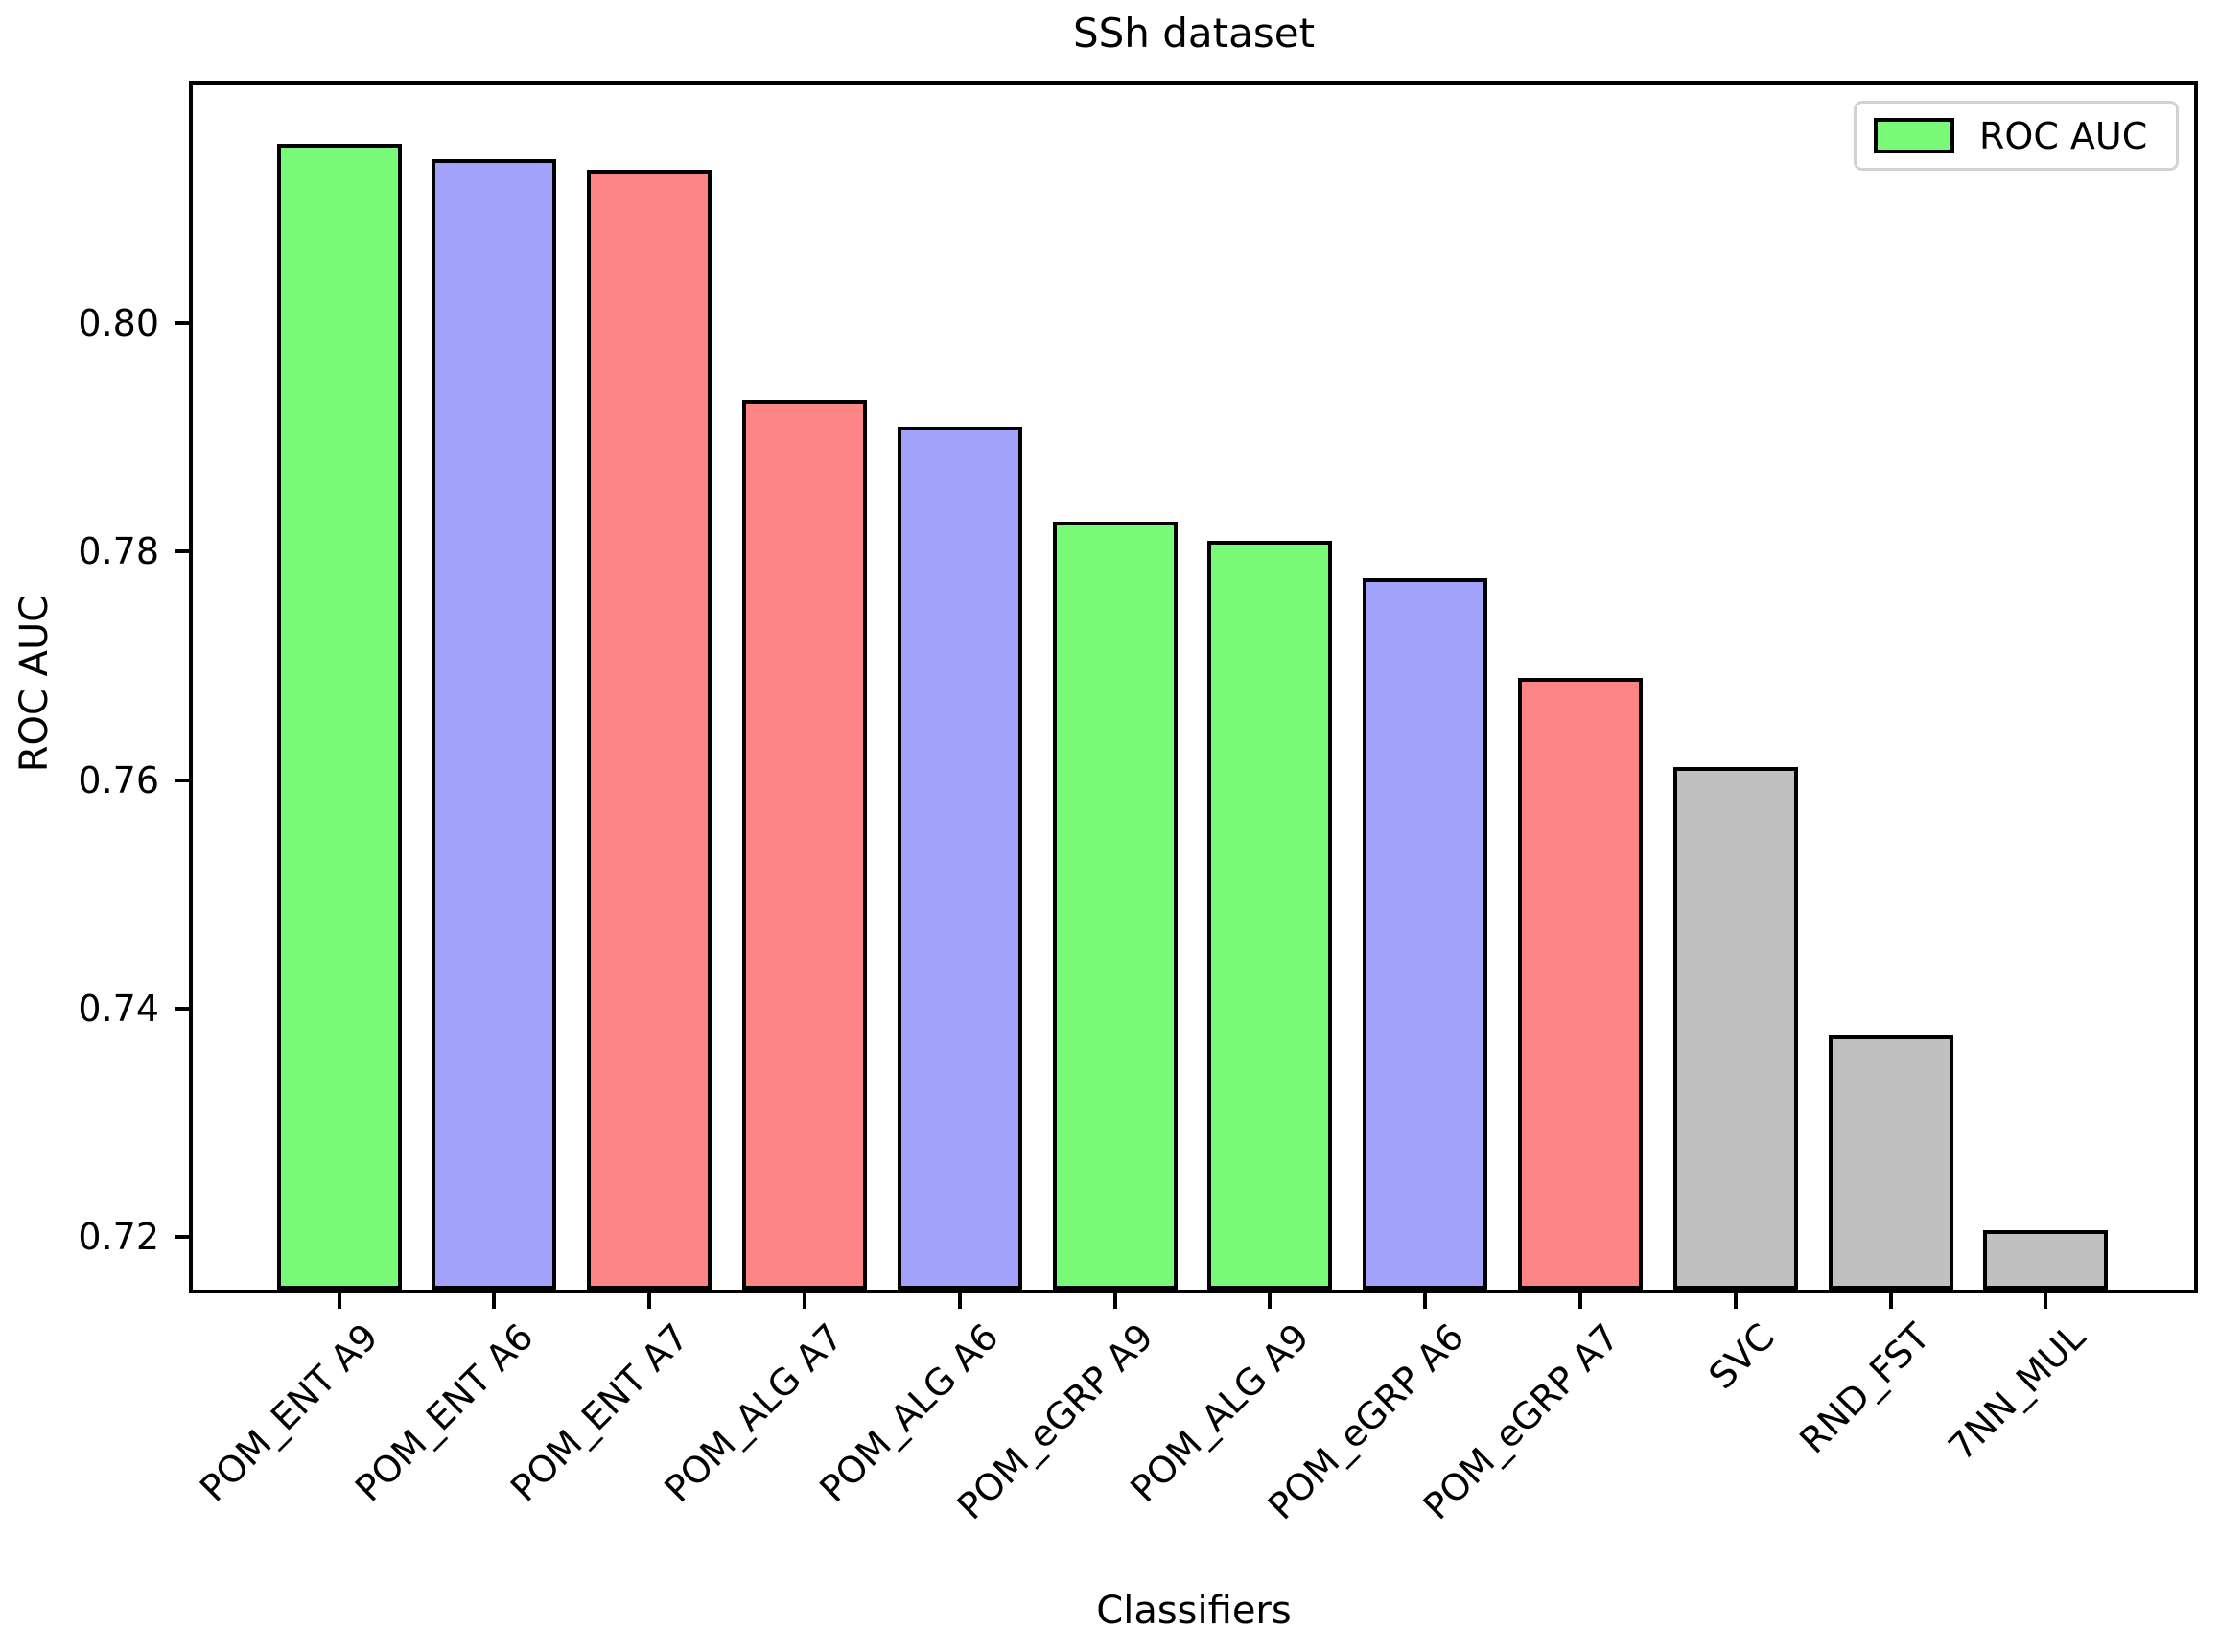 The width and height of the screenshot is (2219, 1652). What do you see at coordinates (1580, 984) in the screenshot?
I see `bar-pom-egrp-a7` at bounding box center [1580, 984].